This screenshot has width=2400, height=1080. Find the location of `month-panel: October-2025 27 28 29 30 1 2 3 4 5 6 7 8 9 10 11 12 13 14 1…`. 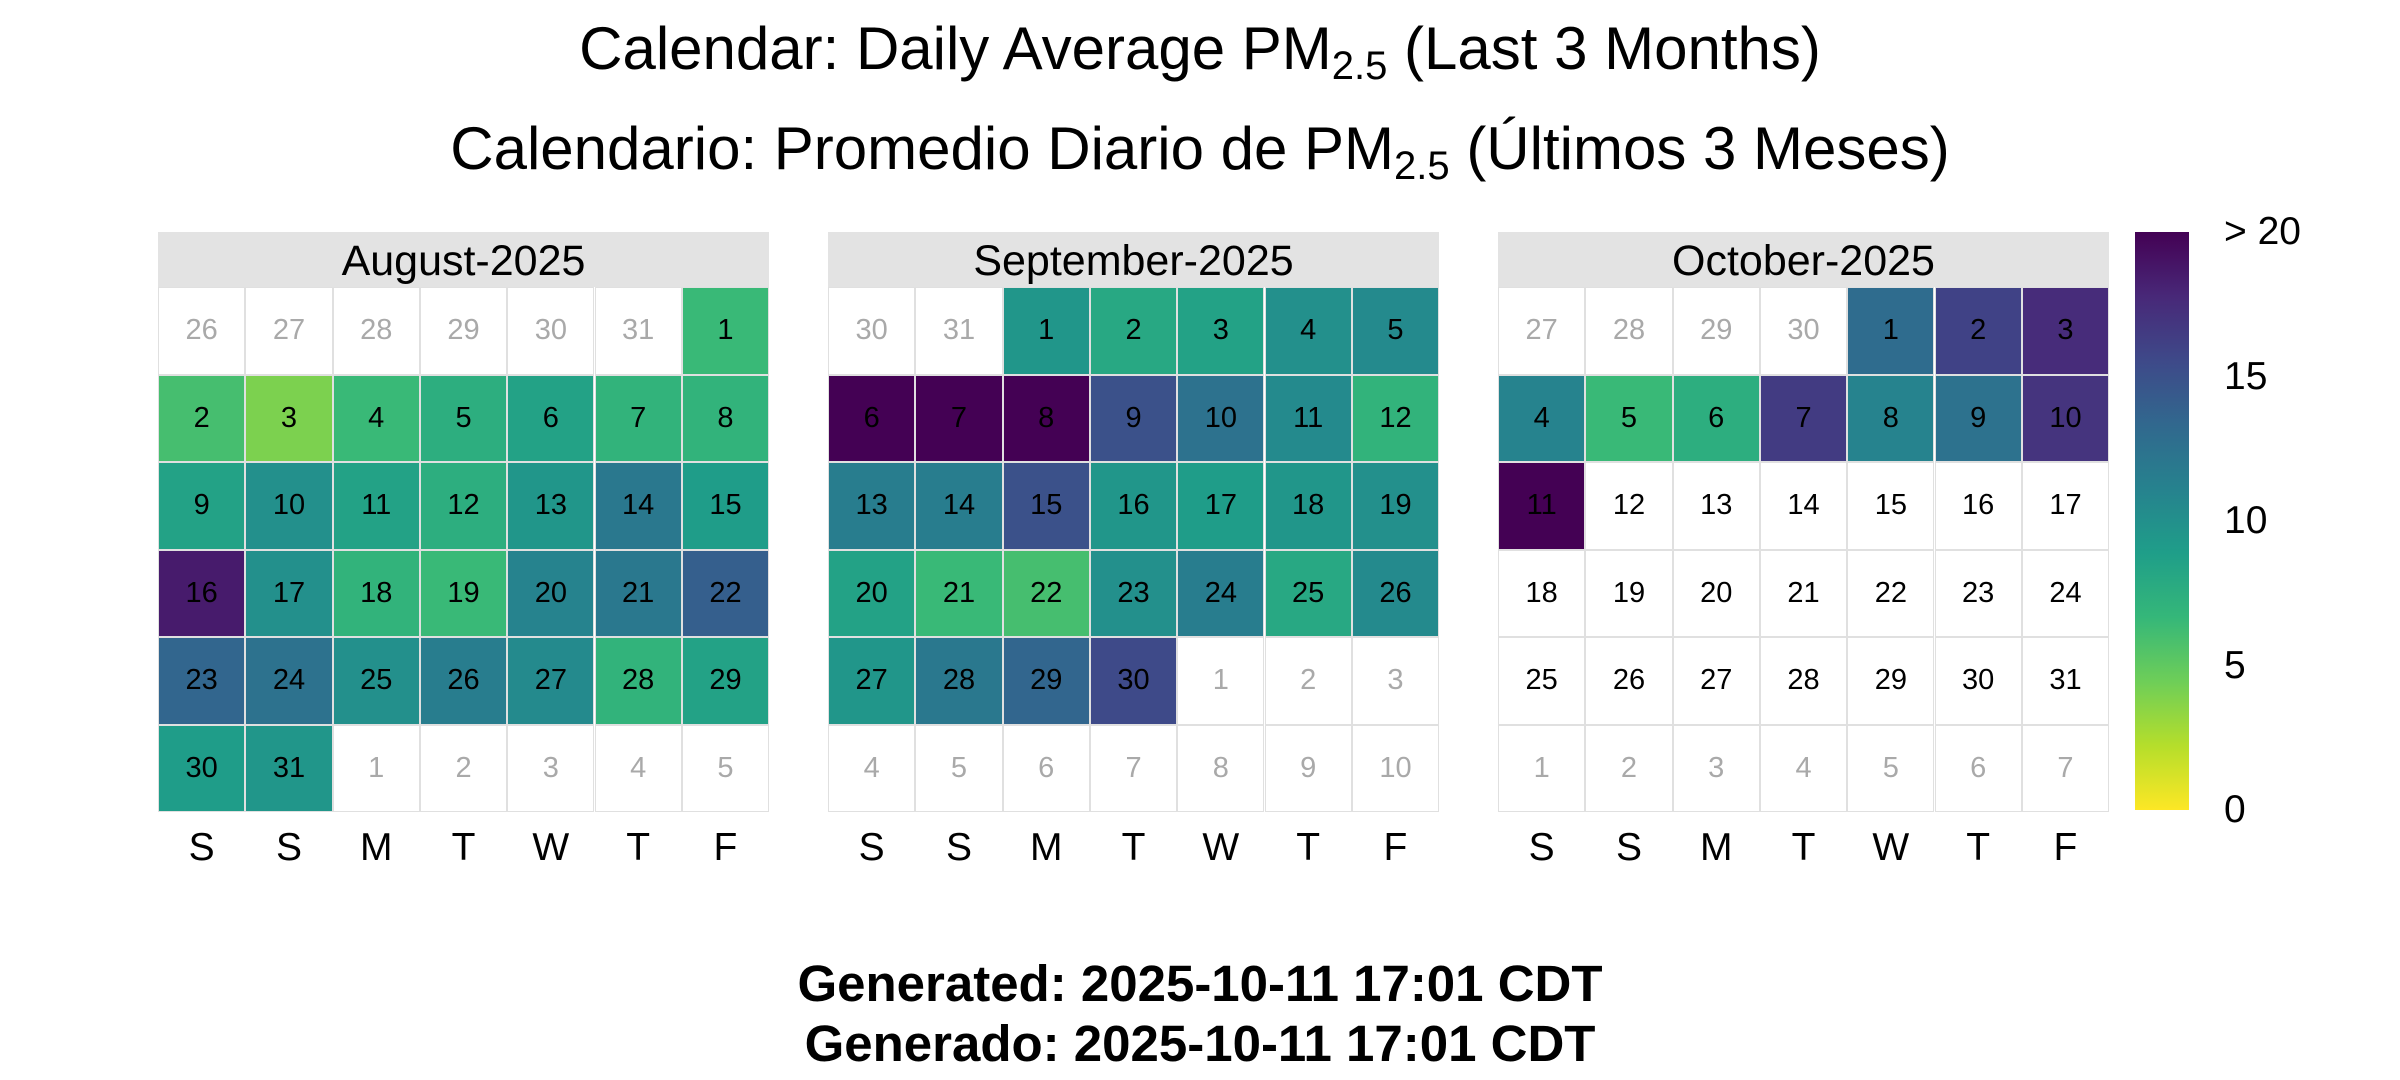

month-panel: October-2025 27 28 29 30 1 2 3 4 5 6 7 8 9 10 11 12 13 14 1… is located at coordinates (1804, 522).